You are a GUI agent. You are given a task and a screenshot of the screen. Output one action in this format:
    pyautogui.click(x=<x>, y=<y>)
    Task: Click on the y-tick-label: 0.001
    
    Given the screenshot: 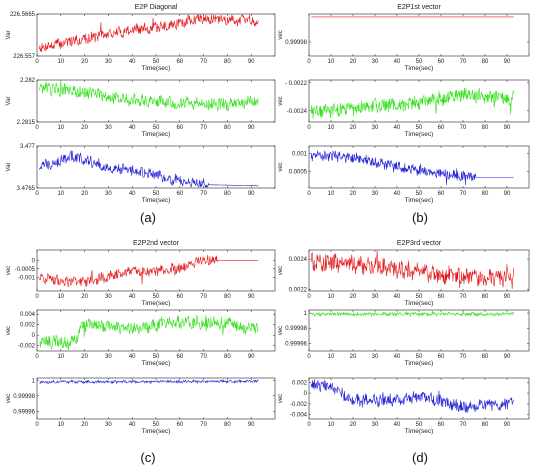 What is the action you would take?
    pyautogui.click(x=300, y=154)
    